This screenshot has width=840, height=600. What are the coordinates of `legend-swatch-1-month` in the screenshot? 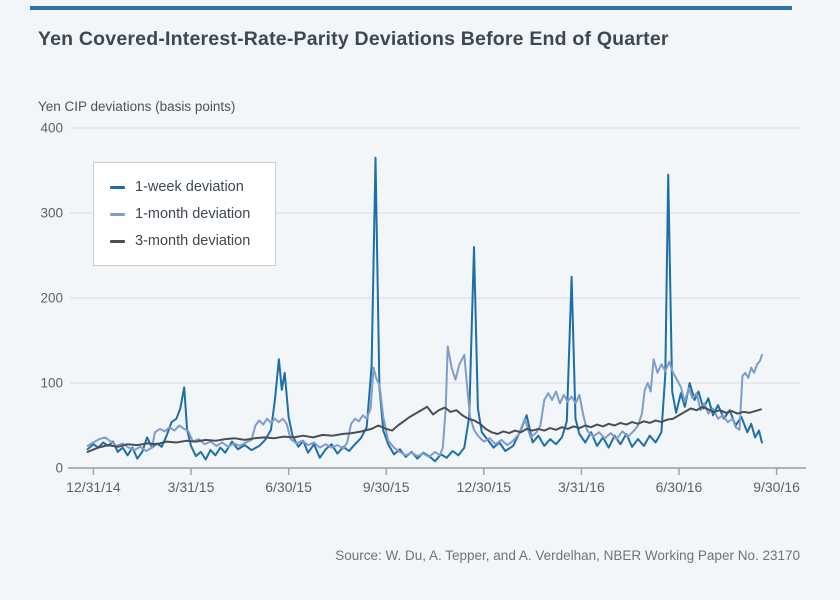 It's located at (117, 214).